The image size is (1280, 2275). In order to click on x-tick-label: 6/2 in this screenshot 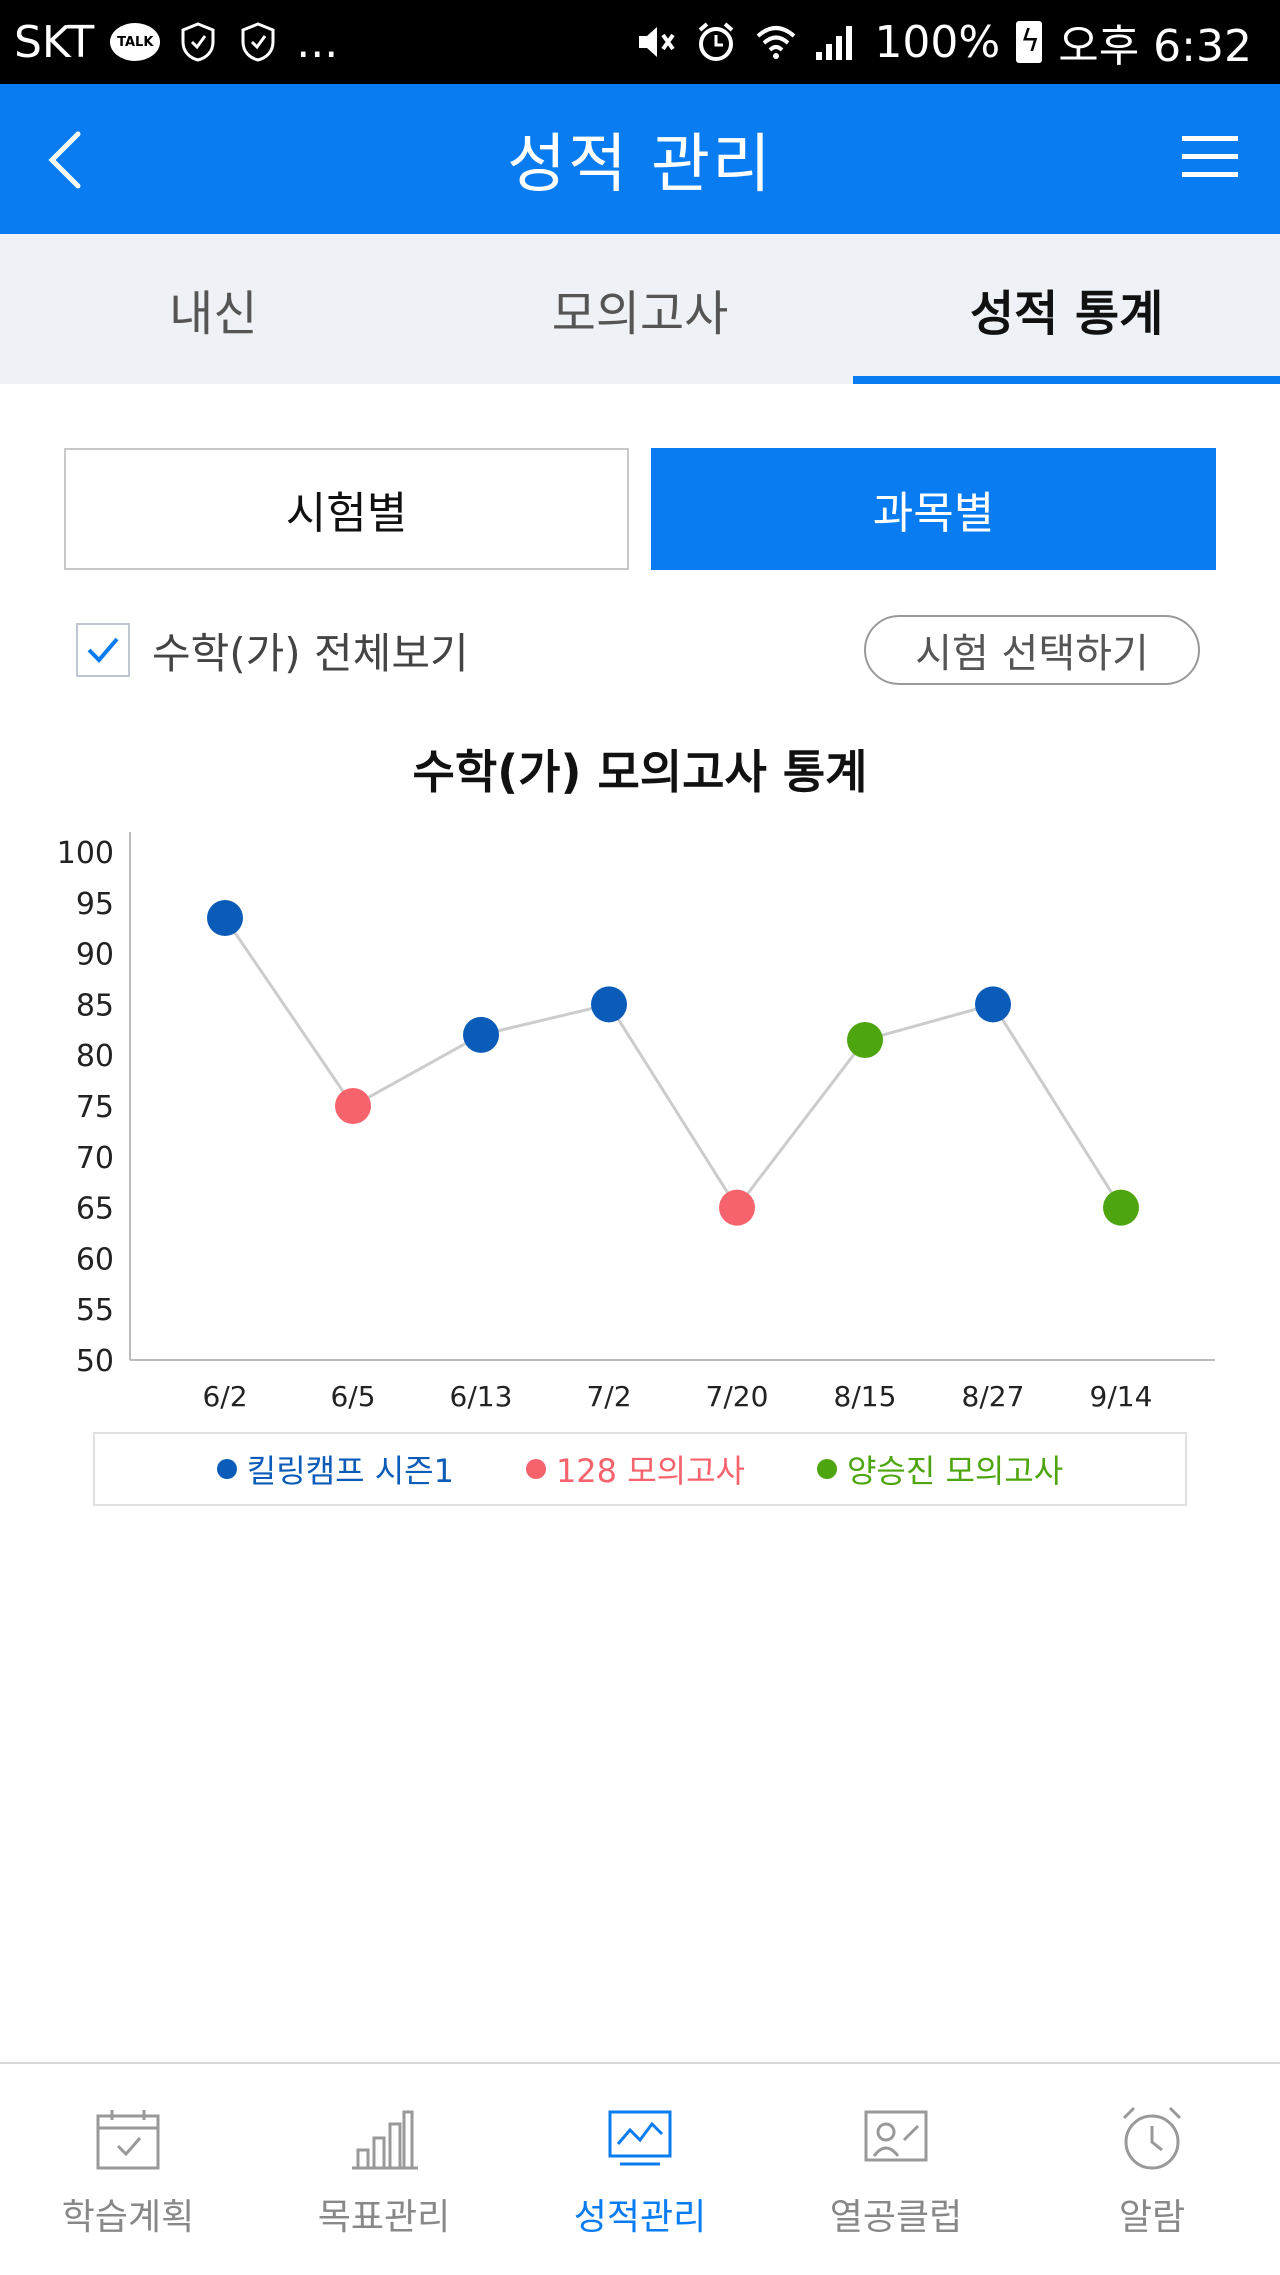, I will do `click(224, 1396)`.